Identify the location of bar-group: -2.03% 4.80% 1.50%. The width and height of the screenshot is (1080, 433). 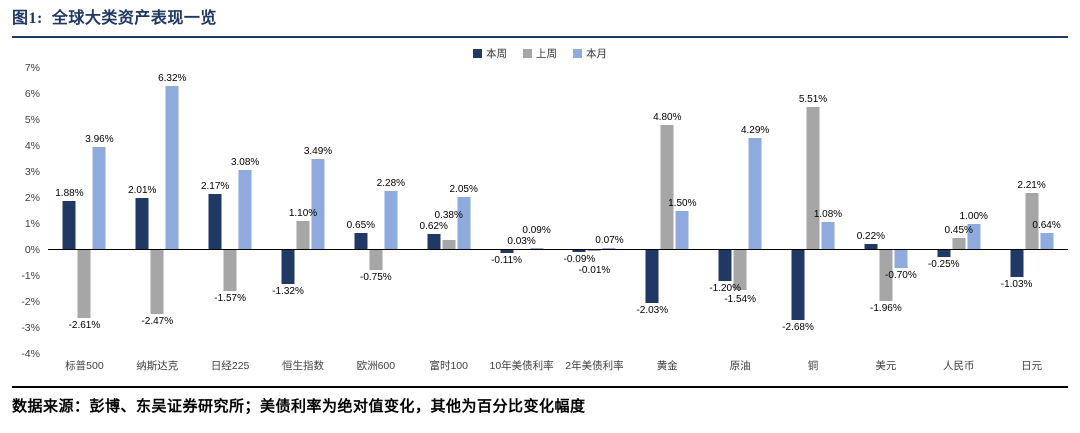
(667, 211).